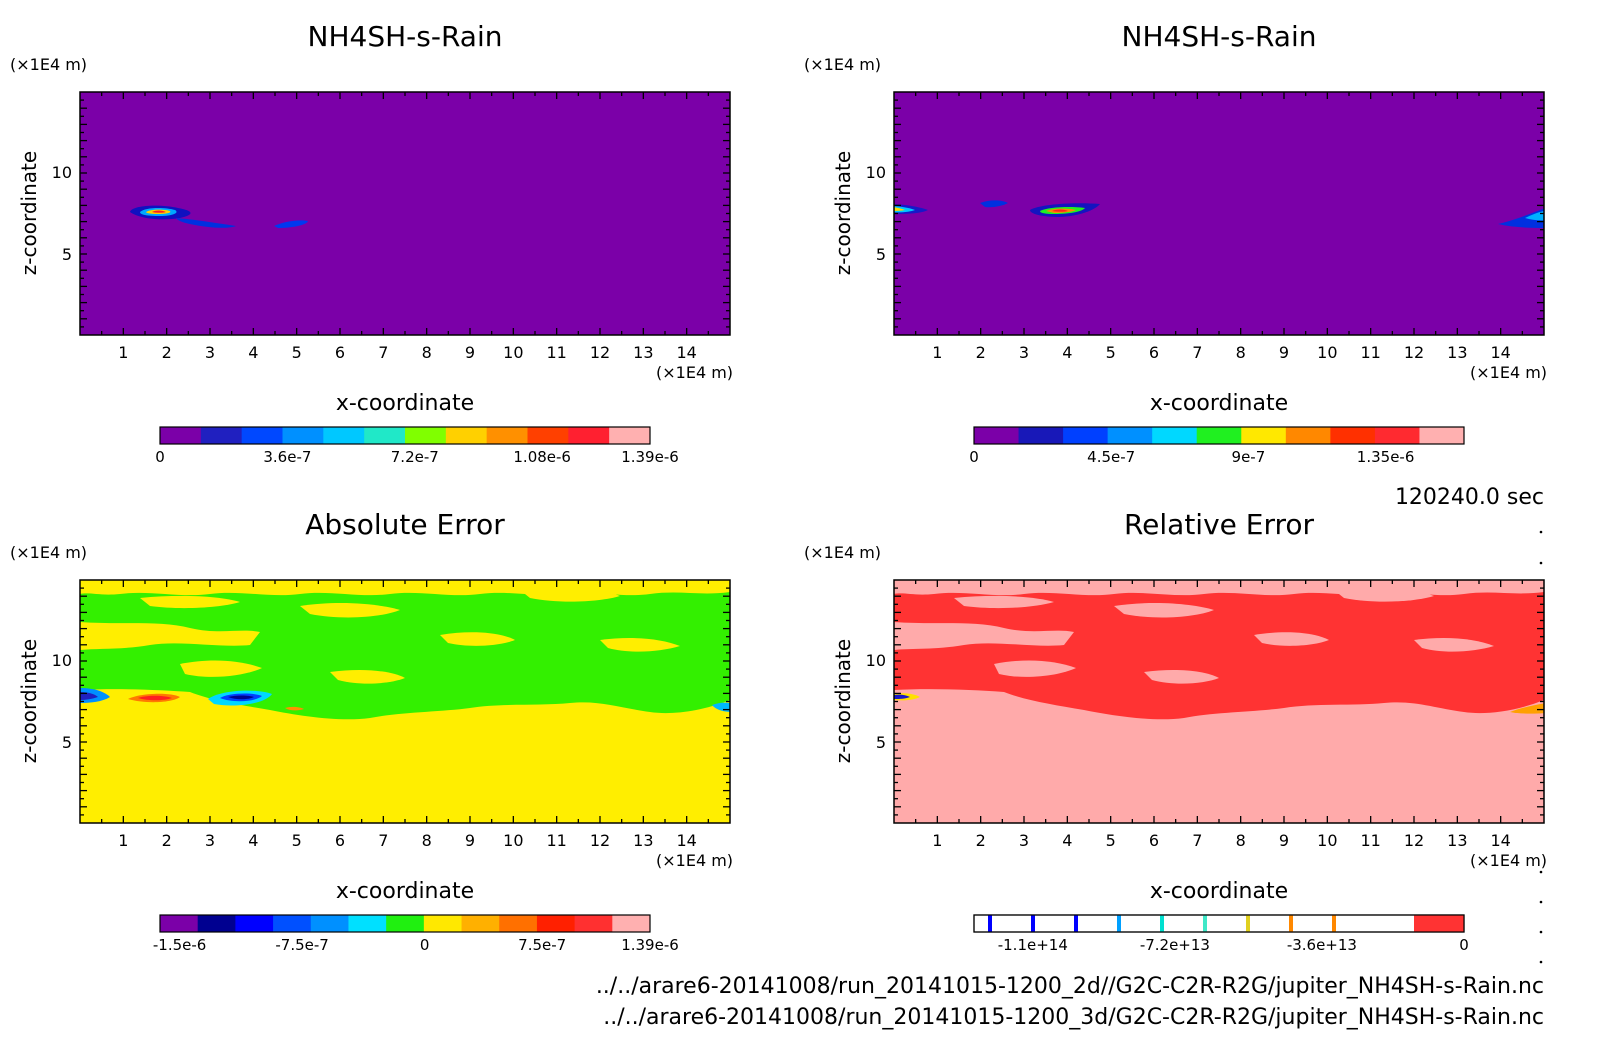 Image resolution: width=1604 pixels, height=1054 pixels. What do you see at coordinates (1386, 457) in the screenshot?
I see `colorbar-tick-label: 1.35e-6` at bounding box center [1386, 457].